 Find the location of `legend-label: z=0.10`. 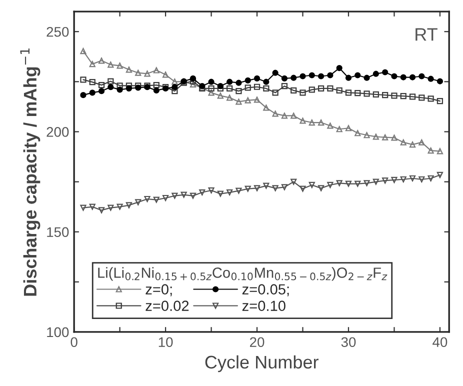

legend-label: z=0.10 is located at coordinates (264, 306).